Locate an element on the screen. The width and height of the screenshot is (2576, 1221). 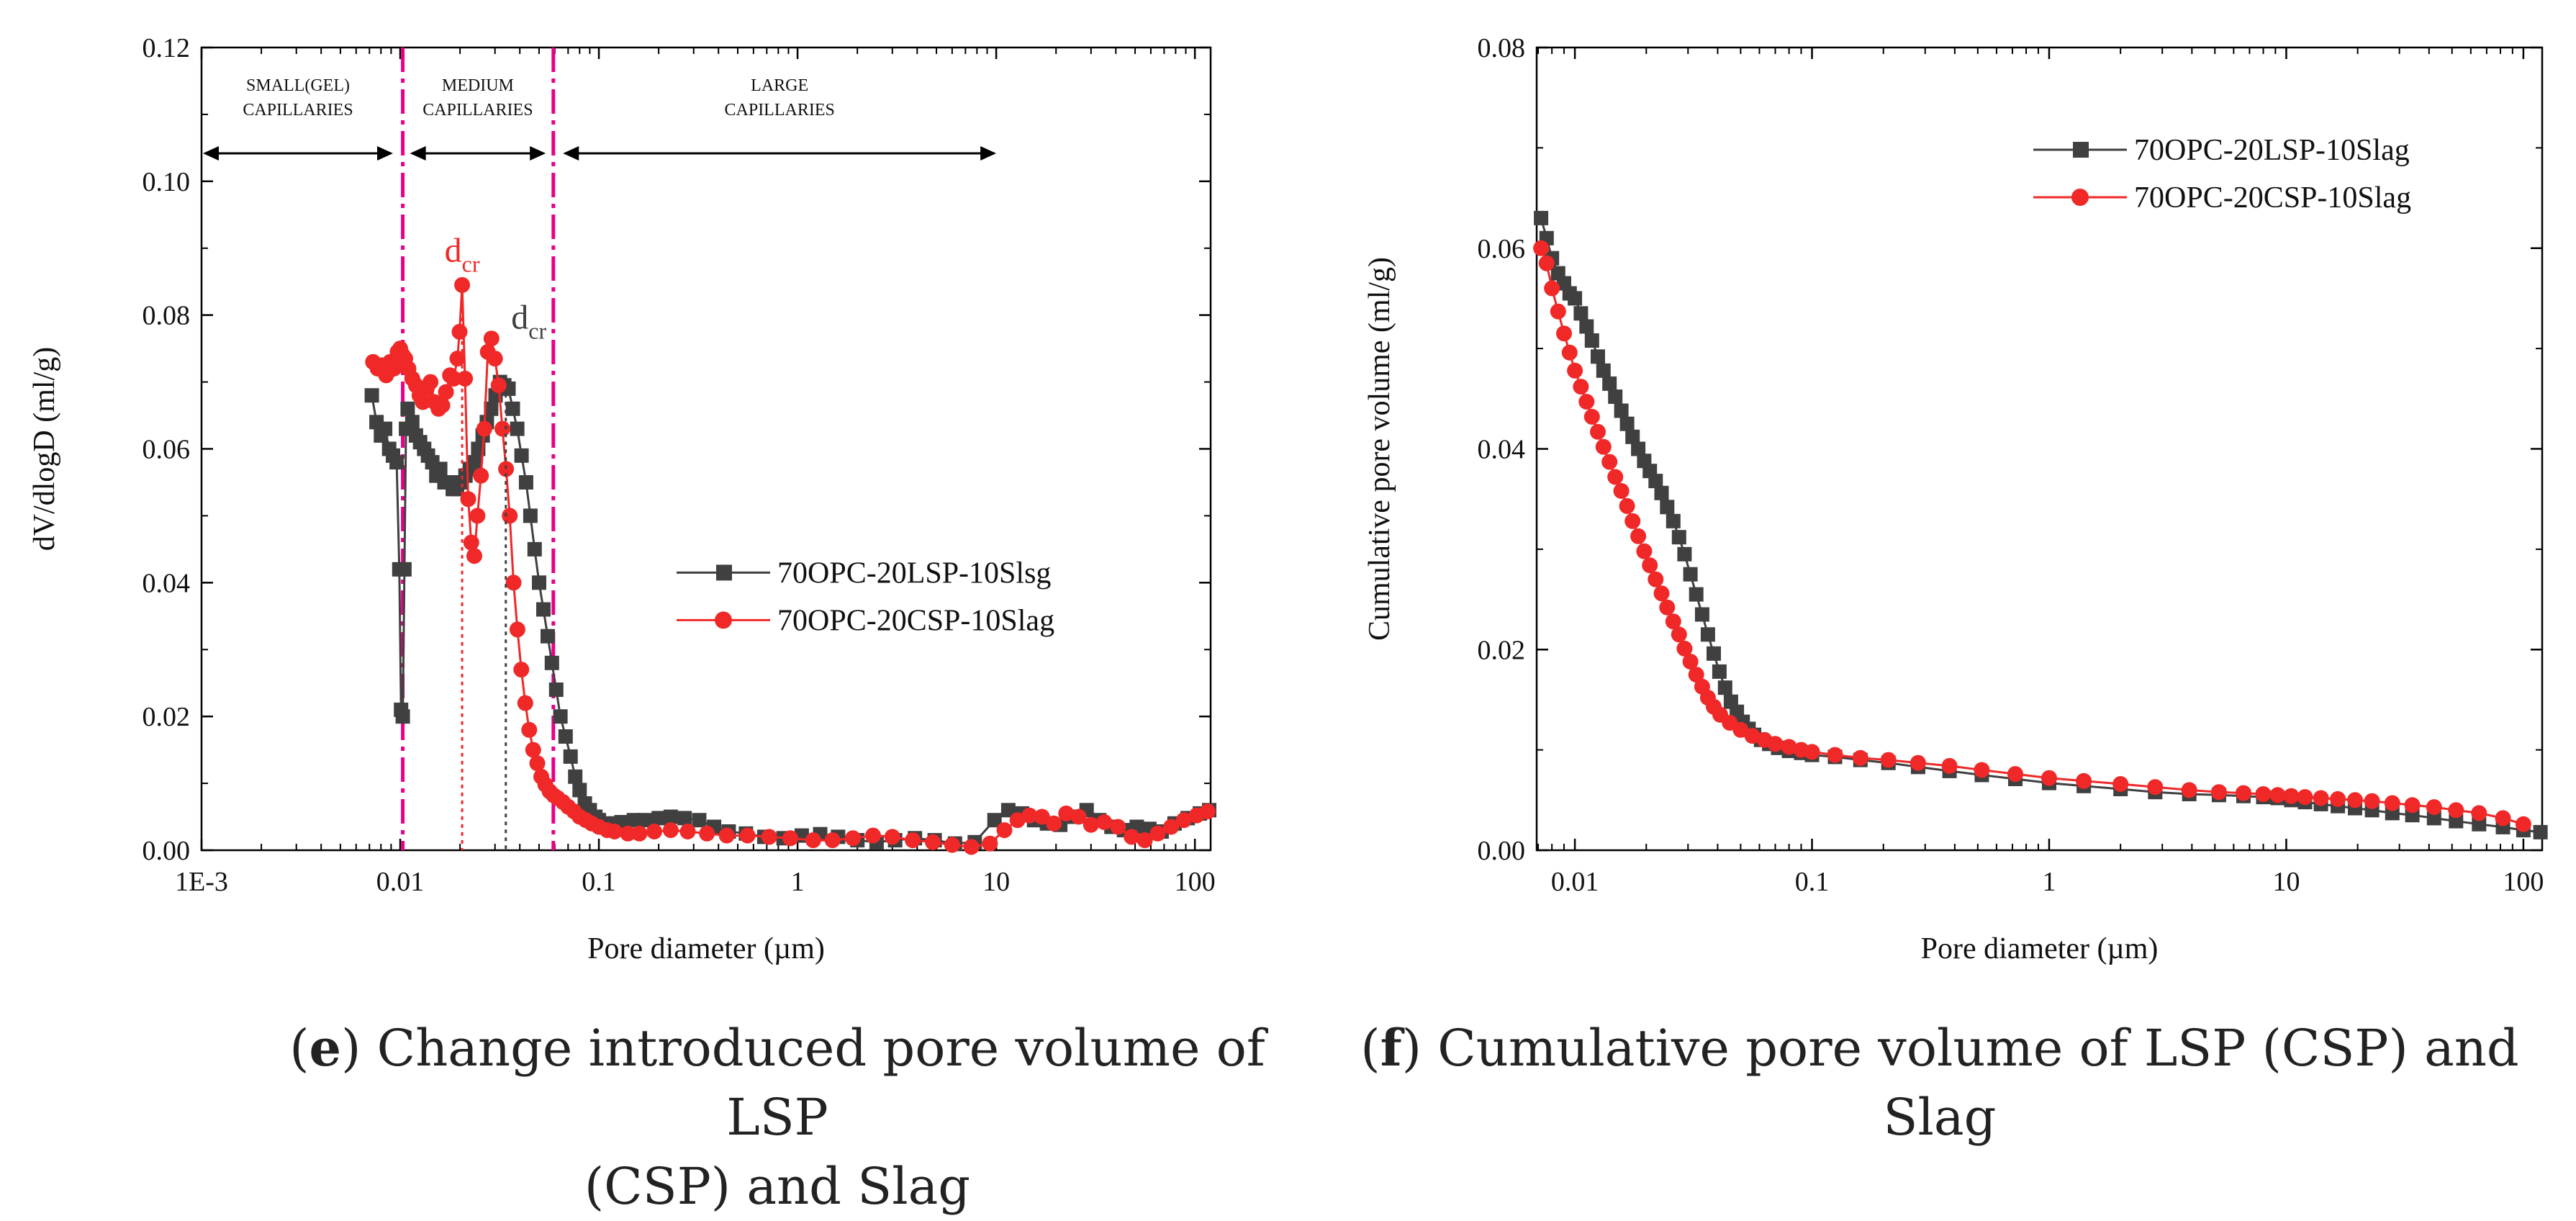
legend-marker-circle is located at coordinates (723, 620).